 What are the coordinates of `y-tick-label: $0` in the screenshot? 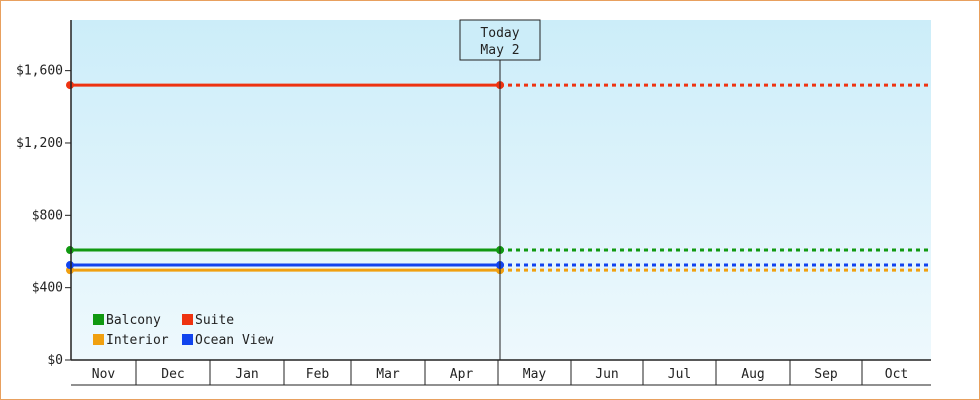 It's located at (55, 360).